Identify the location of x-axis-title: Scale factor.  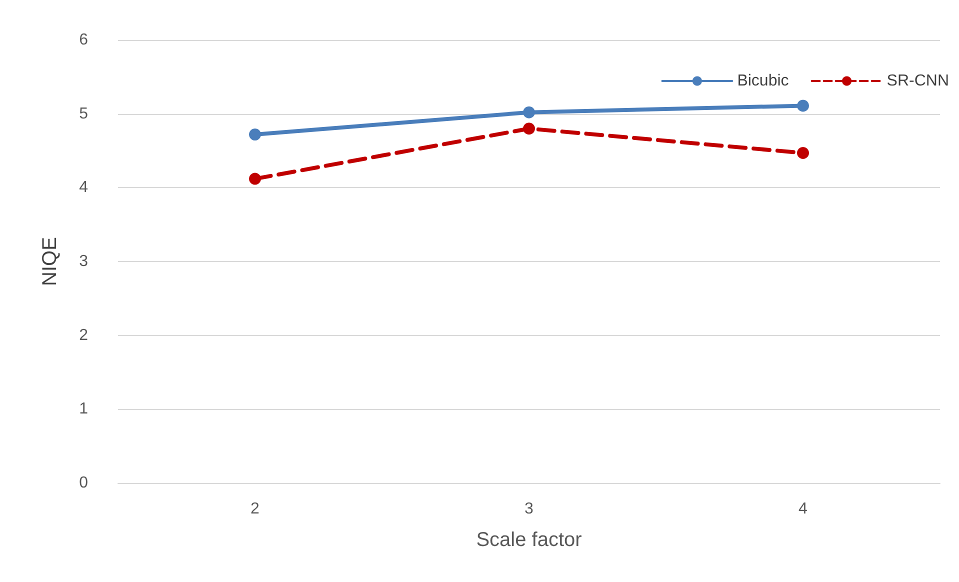
(529, 540).